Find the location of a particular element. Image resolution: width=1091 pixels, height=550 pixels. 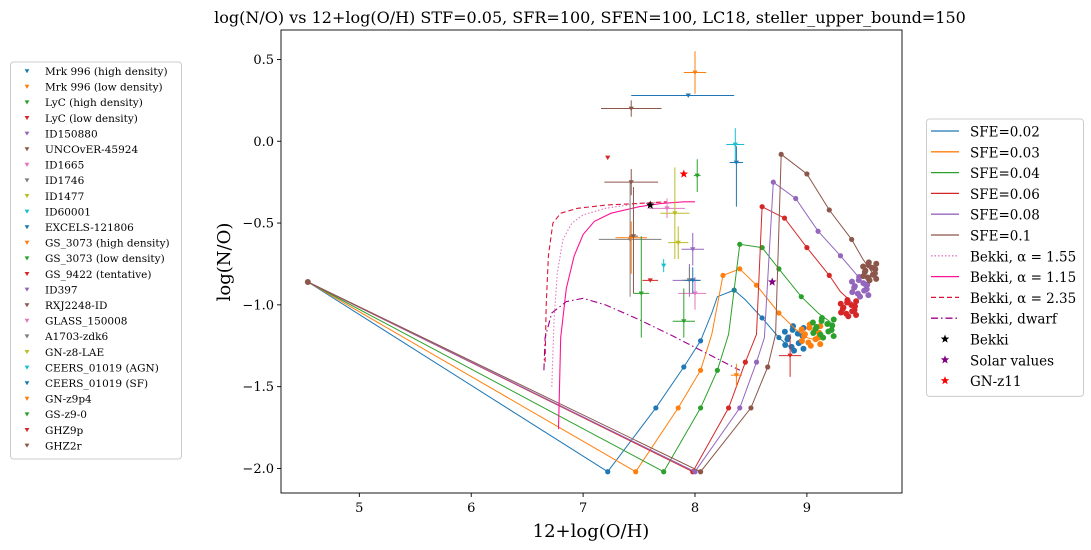

legend-left-label-gs-3073-high-density: GS_3073 (high density) is located at coordinates (107, 244).